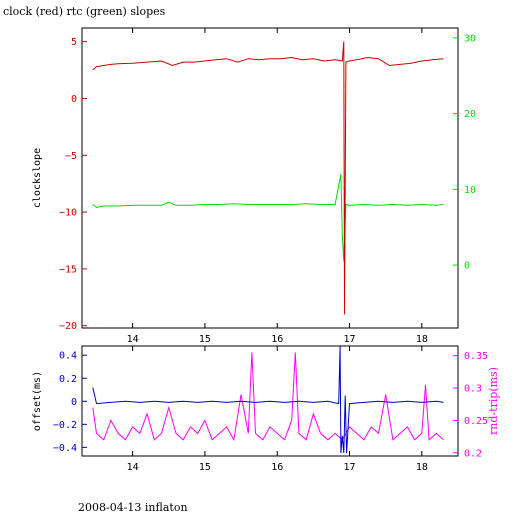  What do you see at coordinates (476, 356) in the screenshot?
I see `offset-y2-tick-label: 0.35` at bounding box center [476, 356].